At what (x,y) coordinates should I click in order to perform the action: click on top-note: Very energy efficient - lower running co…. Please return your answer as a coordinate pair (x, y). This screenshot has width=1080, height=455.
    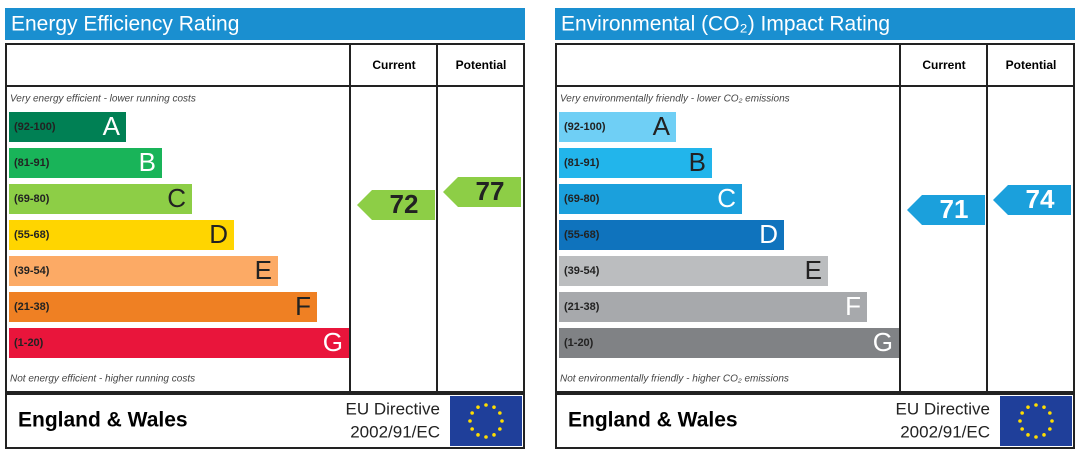
    Looking at the image, I should click on (103, 99).